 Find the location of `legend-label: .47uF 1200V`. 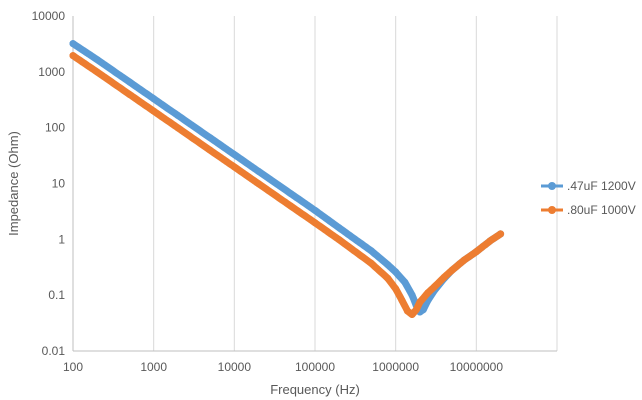

legend-label: .47uF 1200V is located at coordinates (601, 186).